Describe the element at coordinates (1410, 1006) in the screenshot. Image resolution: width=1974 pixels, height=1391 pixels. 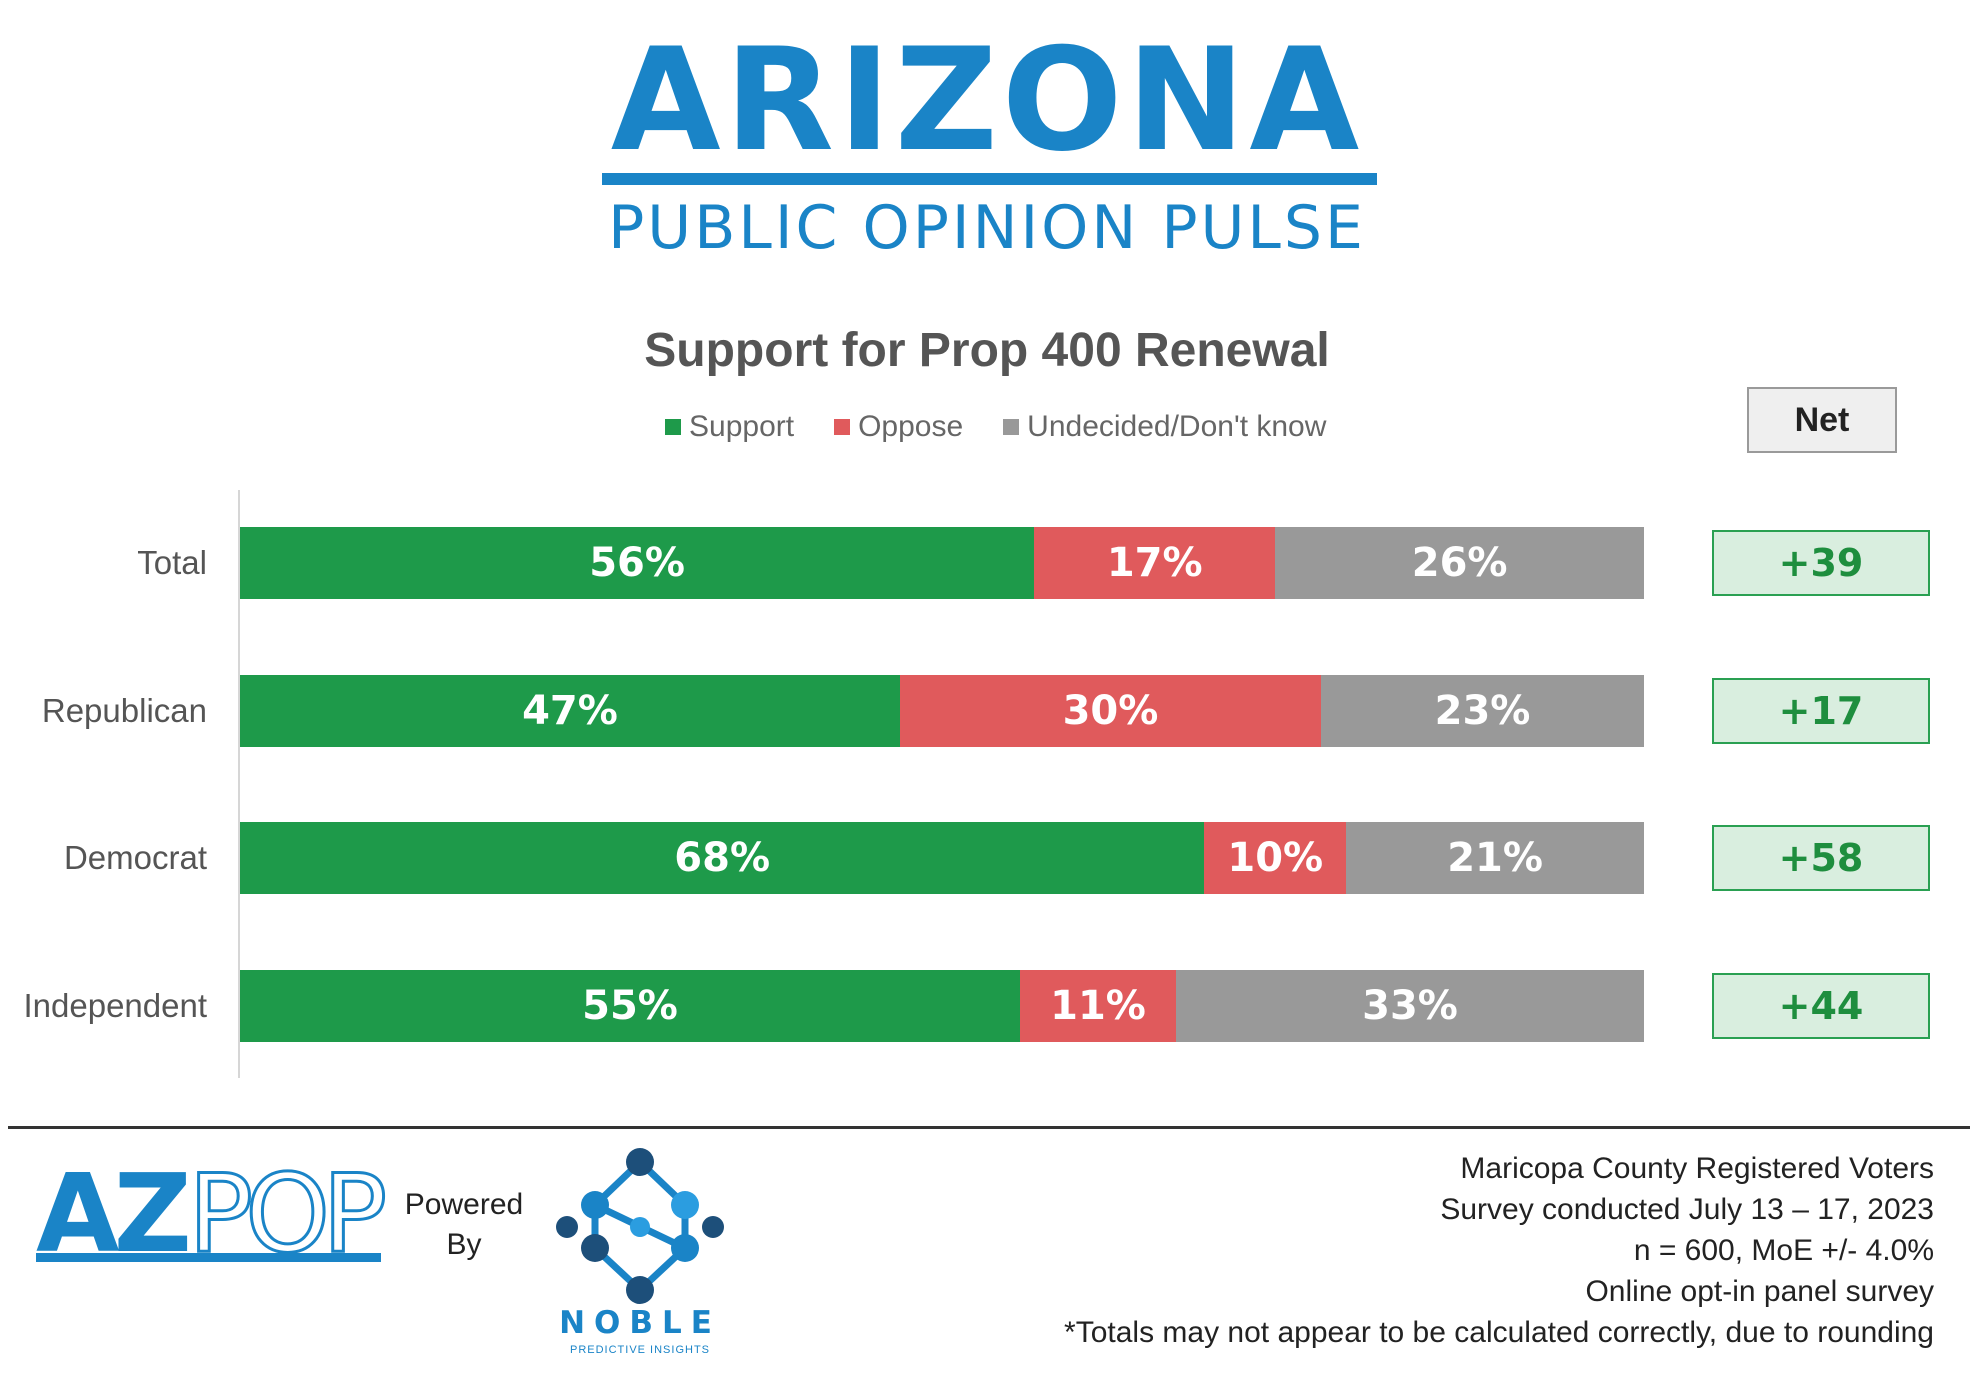
I see `bar-segment-undecided: 33%` at that location.